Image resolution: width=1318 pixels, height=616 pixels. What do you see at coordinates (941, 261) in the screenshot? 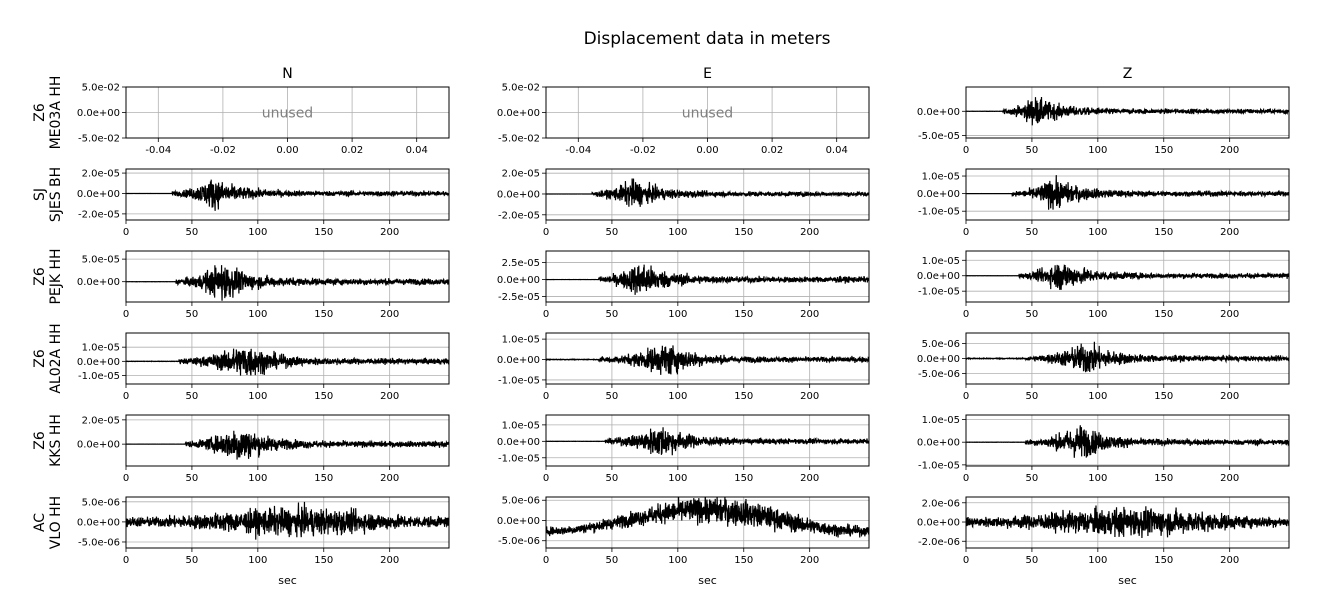
I see `y-tick-label: 1.0e-05` at bounding box center [941, 261].